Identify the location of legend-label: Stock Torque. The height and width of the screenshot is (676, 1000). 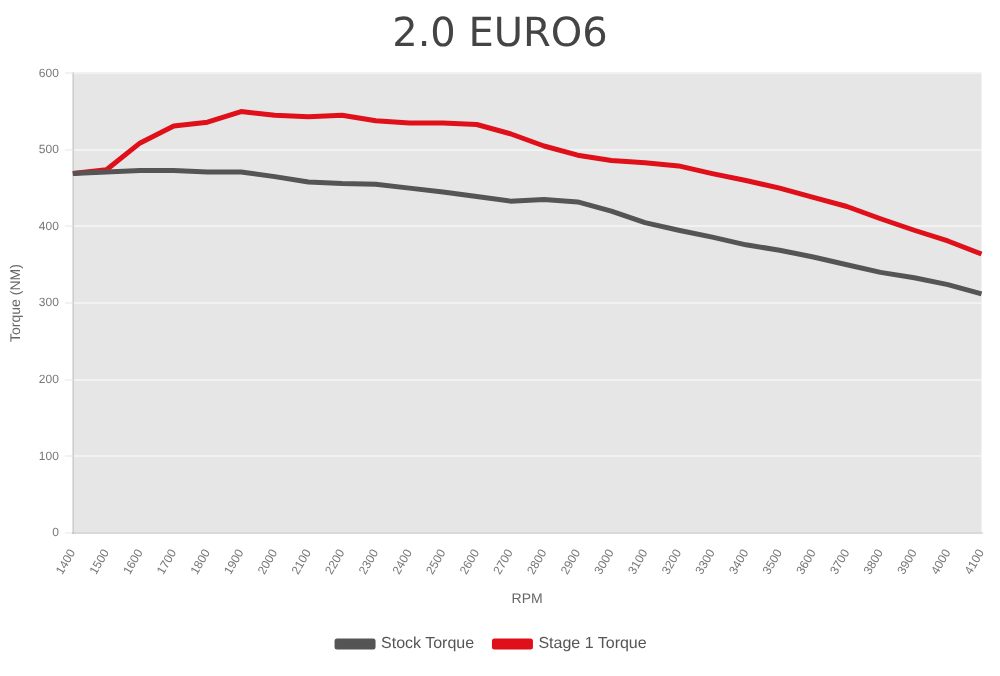
(428, 643).